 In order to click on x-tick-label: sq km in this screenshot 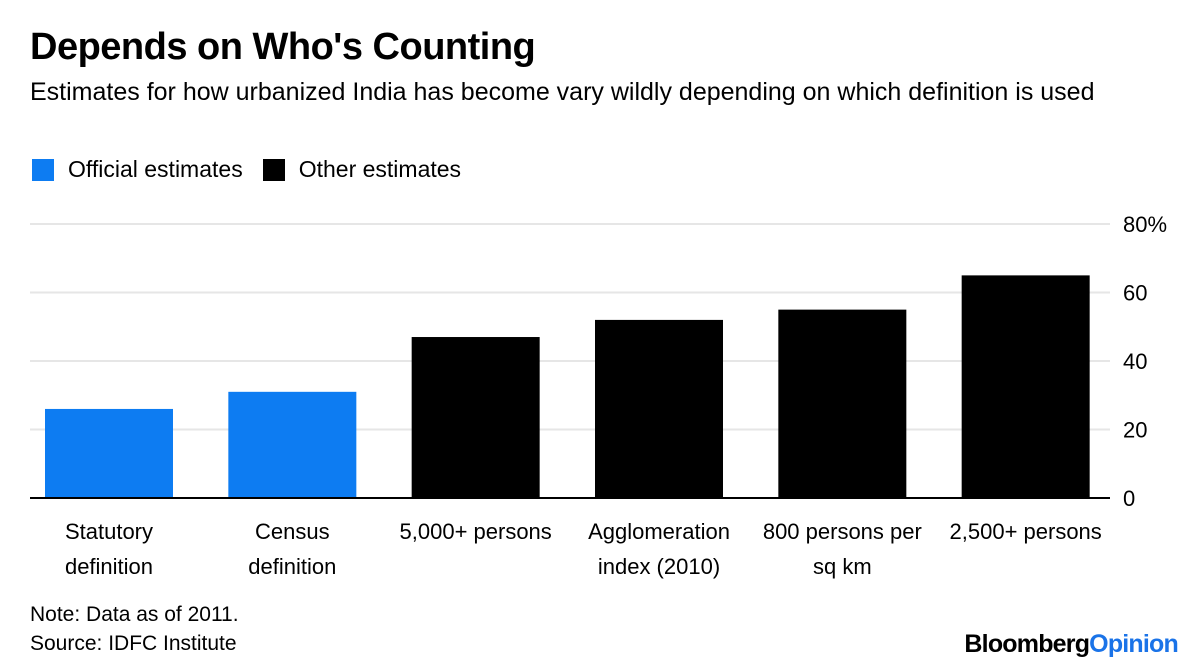, I will do `click(842, 566)`.